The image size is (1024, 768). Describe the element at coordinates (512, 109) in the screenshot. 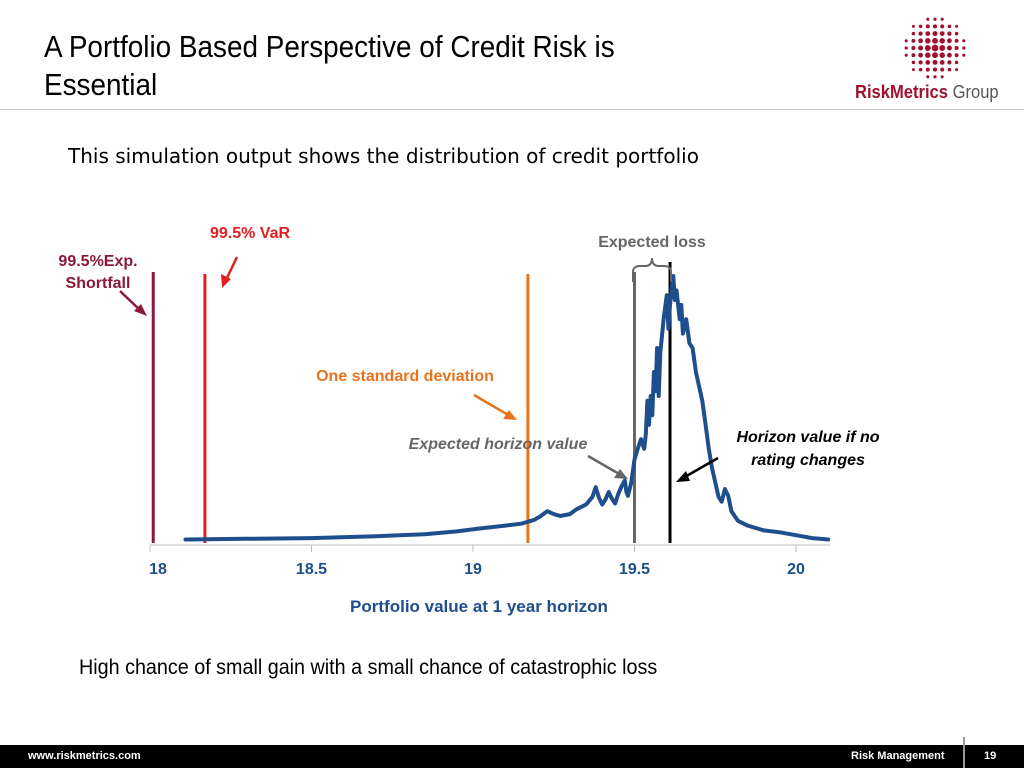

I see `title-divider` at that location.